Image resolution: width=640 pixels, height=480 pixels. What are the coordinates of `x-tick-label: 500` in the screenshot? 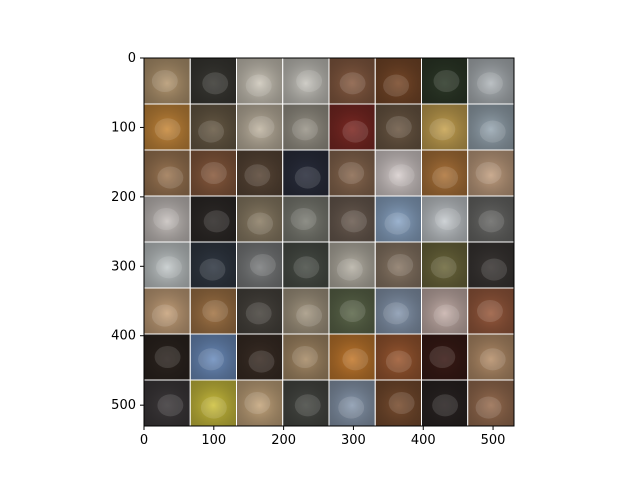 It's located at (493, 440).